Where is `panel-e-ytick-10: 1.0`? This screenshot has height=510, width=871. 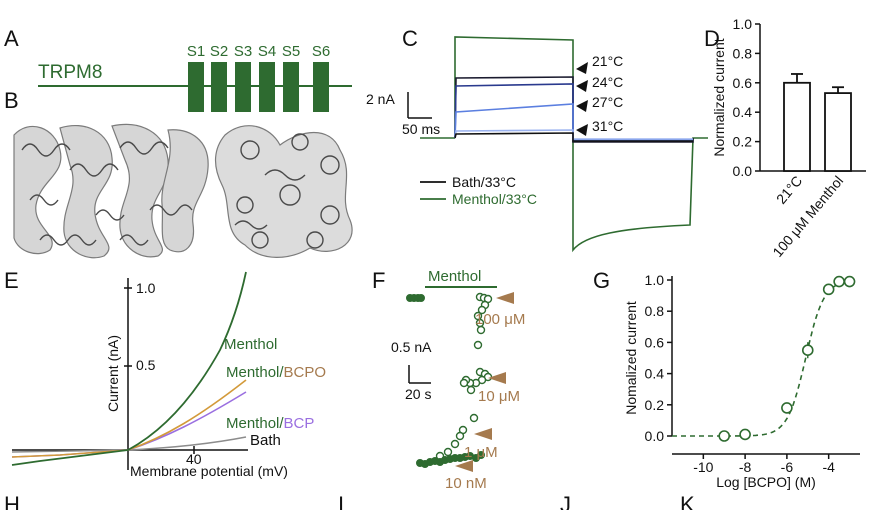
panel-e-ytick-10: 1.0 is located at coordinates (146, 288).